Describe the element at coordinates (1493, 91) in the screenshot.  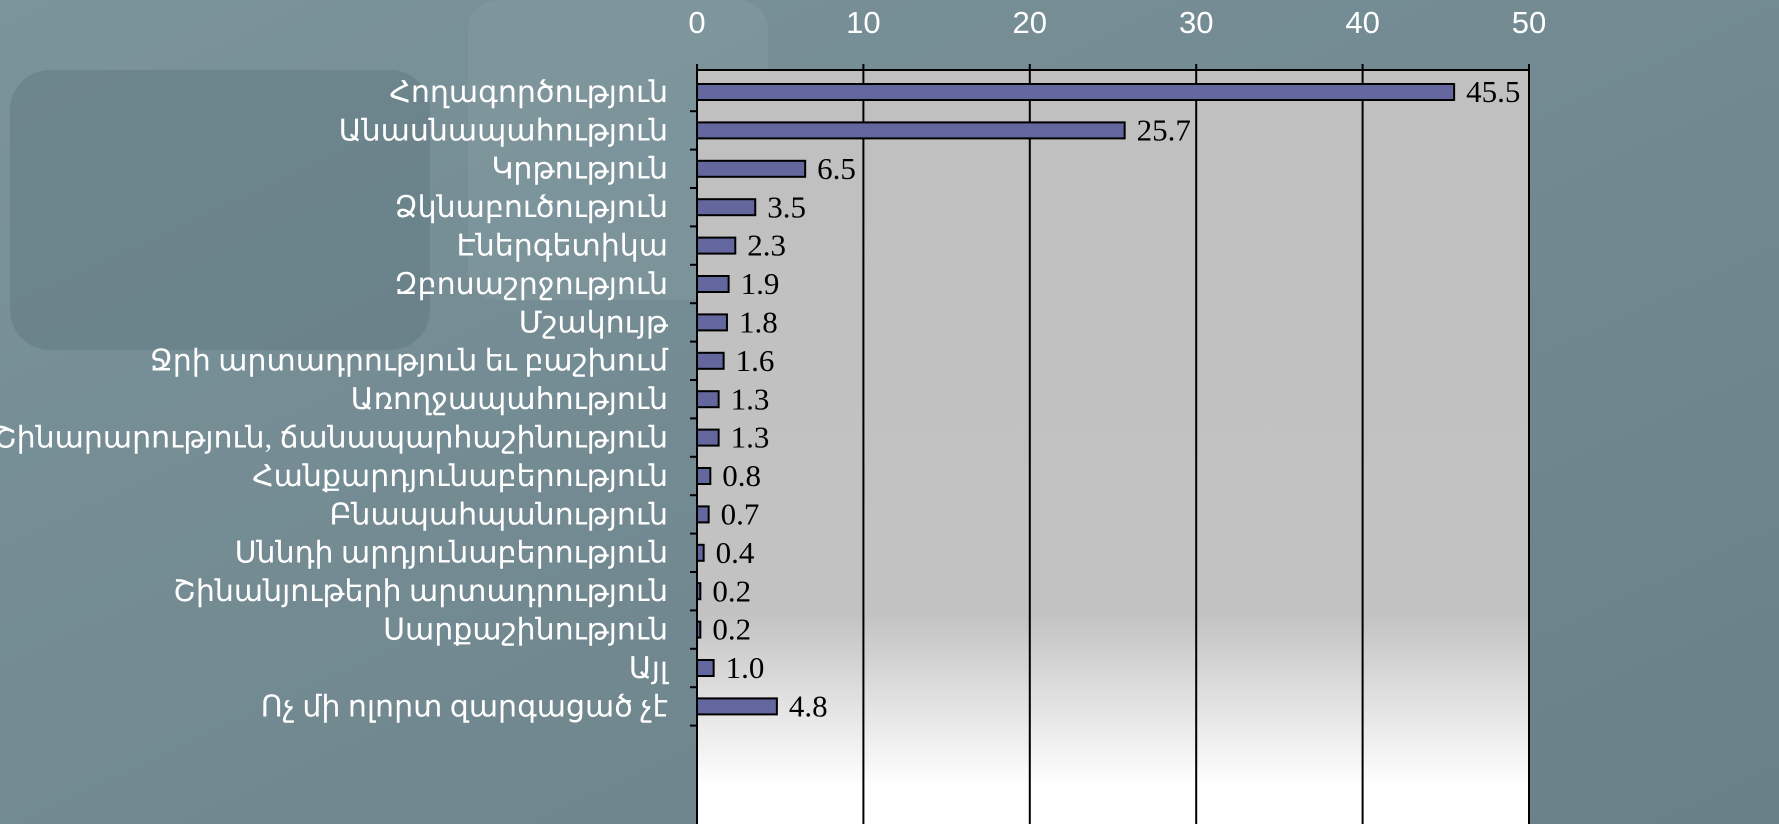
I see `data-label: 45.5` at that location.